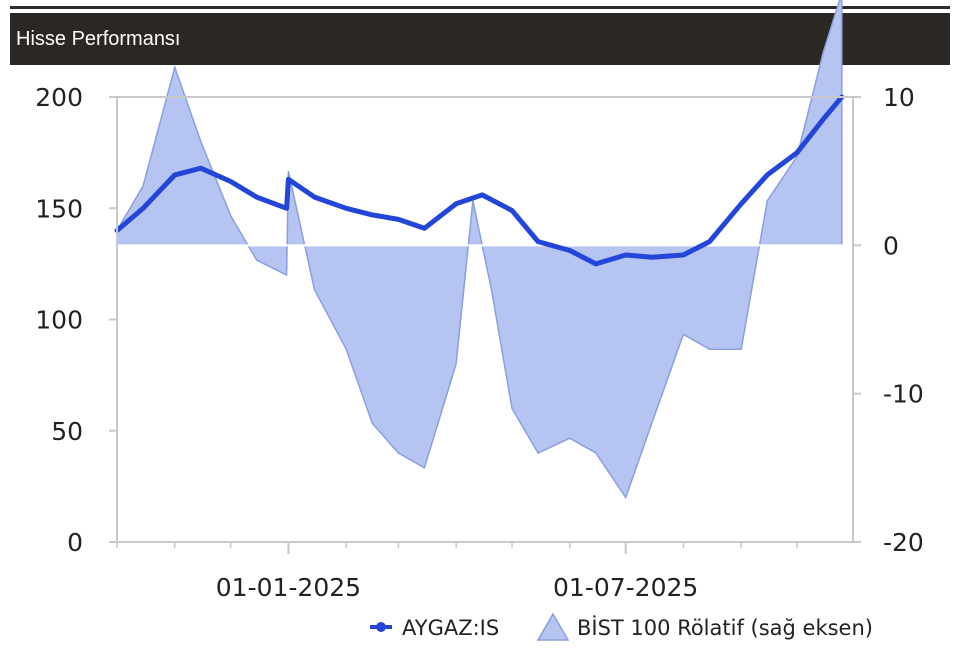  Describe the element at coordinates (59, 208) in the screenshot. I see `left-tick-label: 150` at that location.